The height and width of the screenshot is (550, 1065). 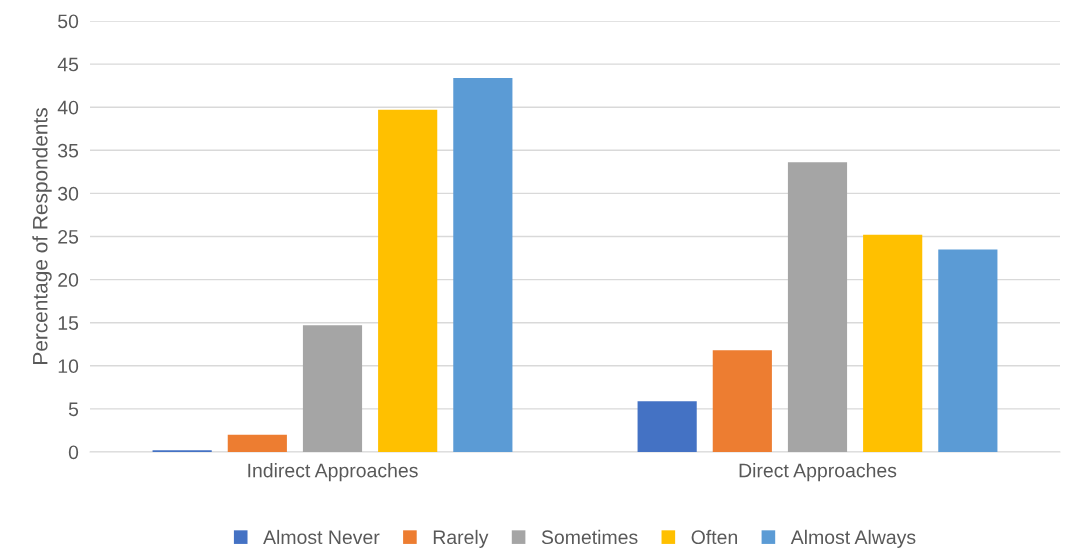 I want to click on y-tick-label: 5, so click(x=73, y=409).